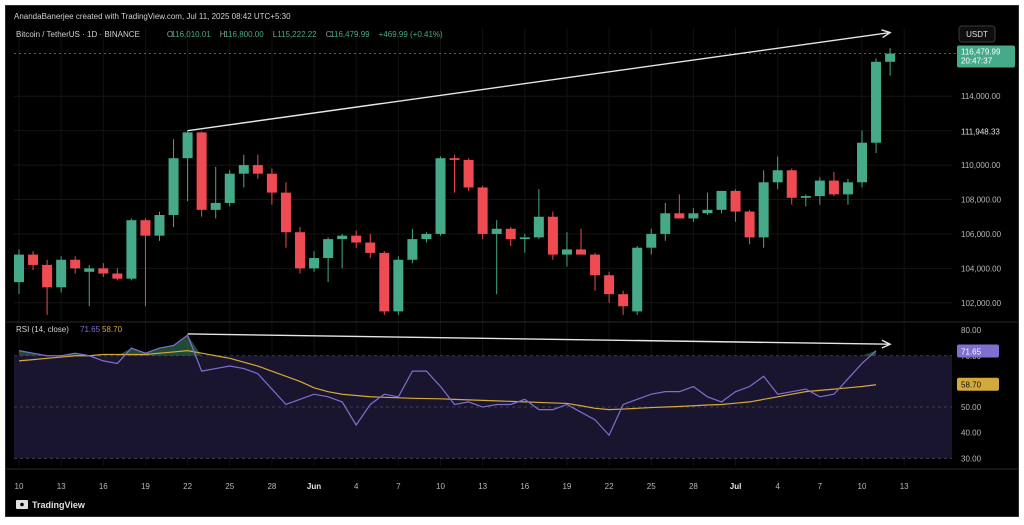  Describe the element at coordinates (736, 486) in the screenshot. I see `time-axis-label: Jul` at that location.